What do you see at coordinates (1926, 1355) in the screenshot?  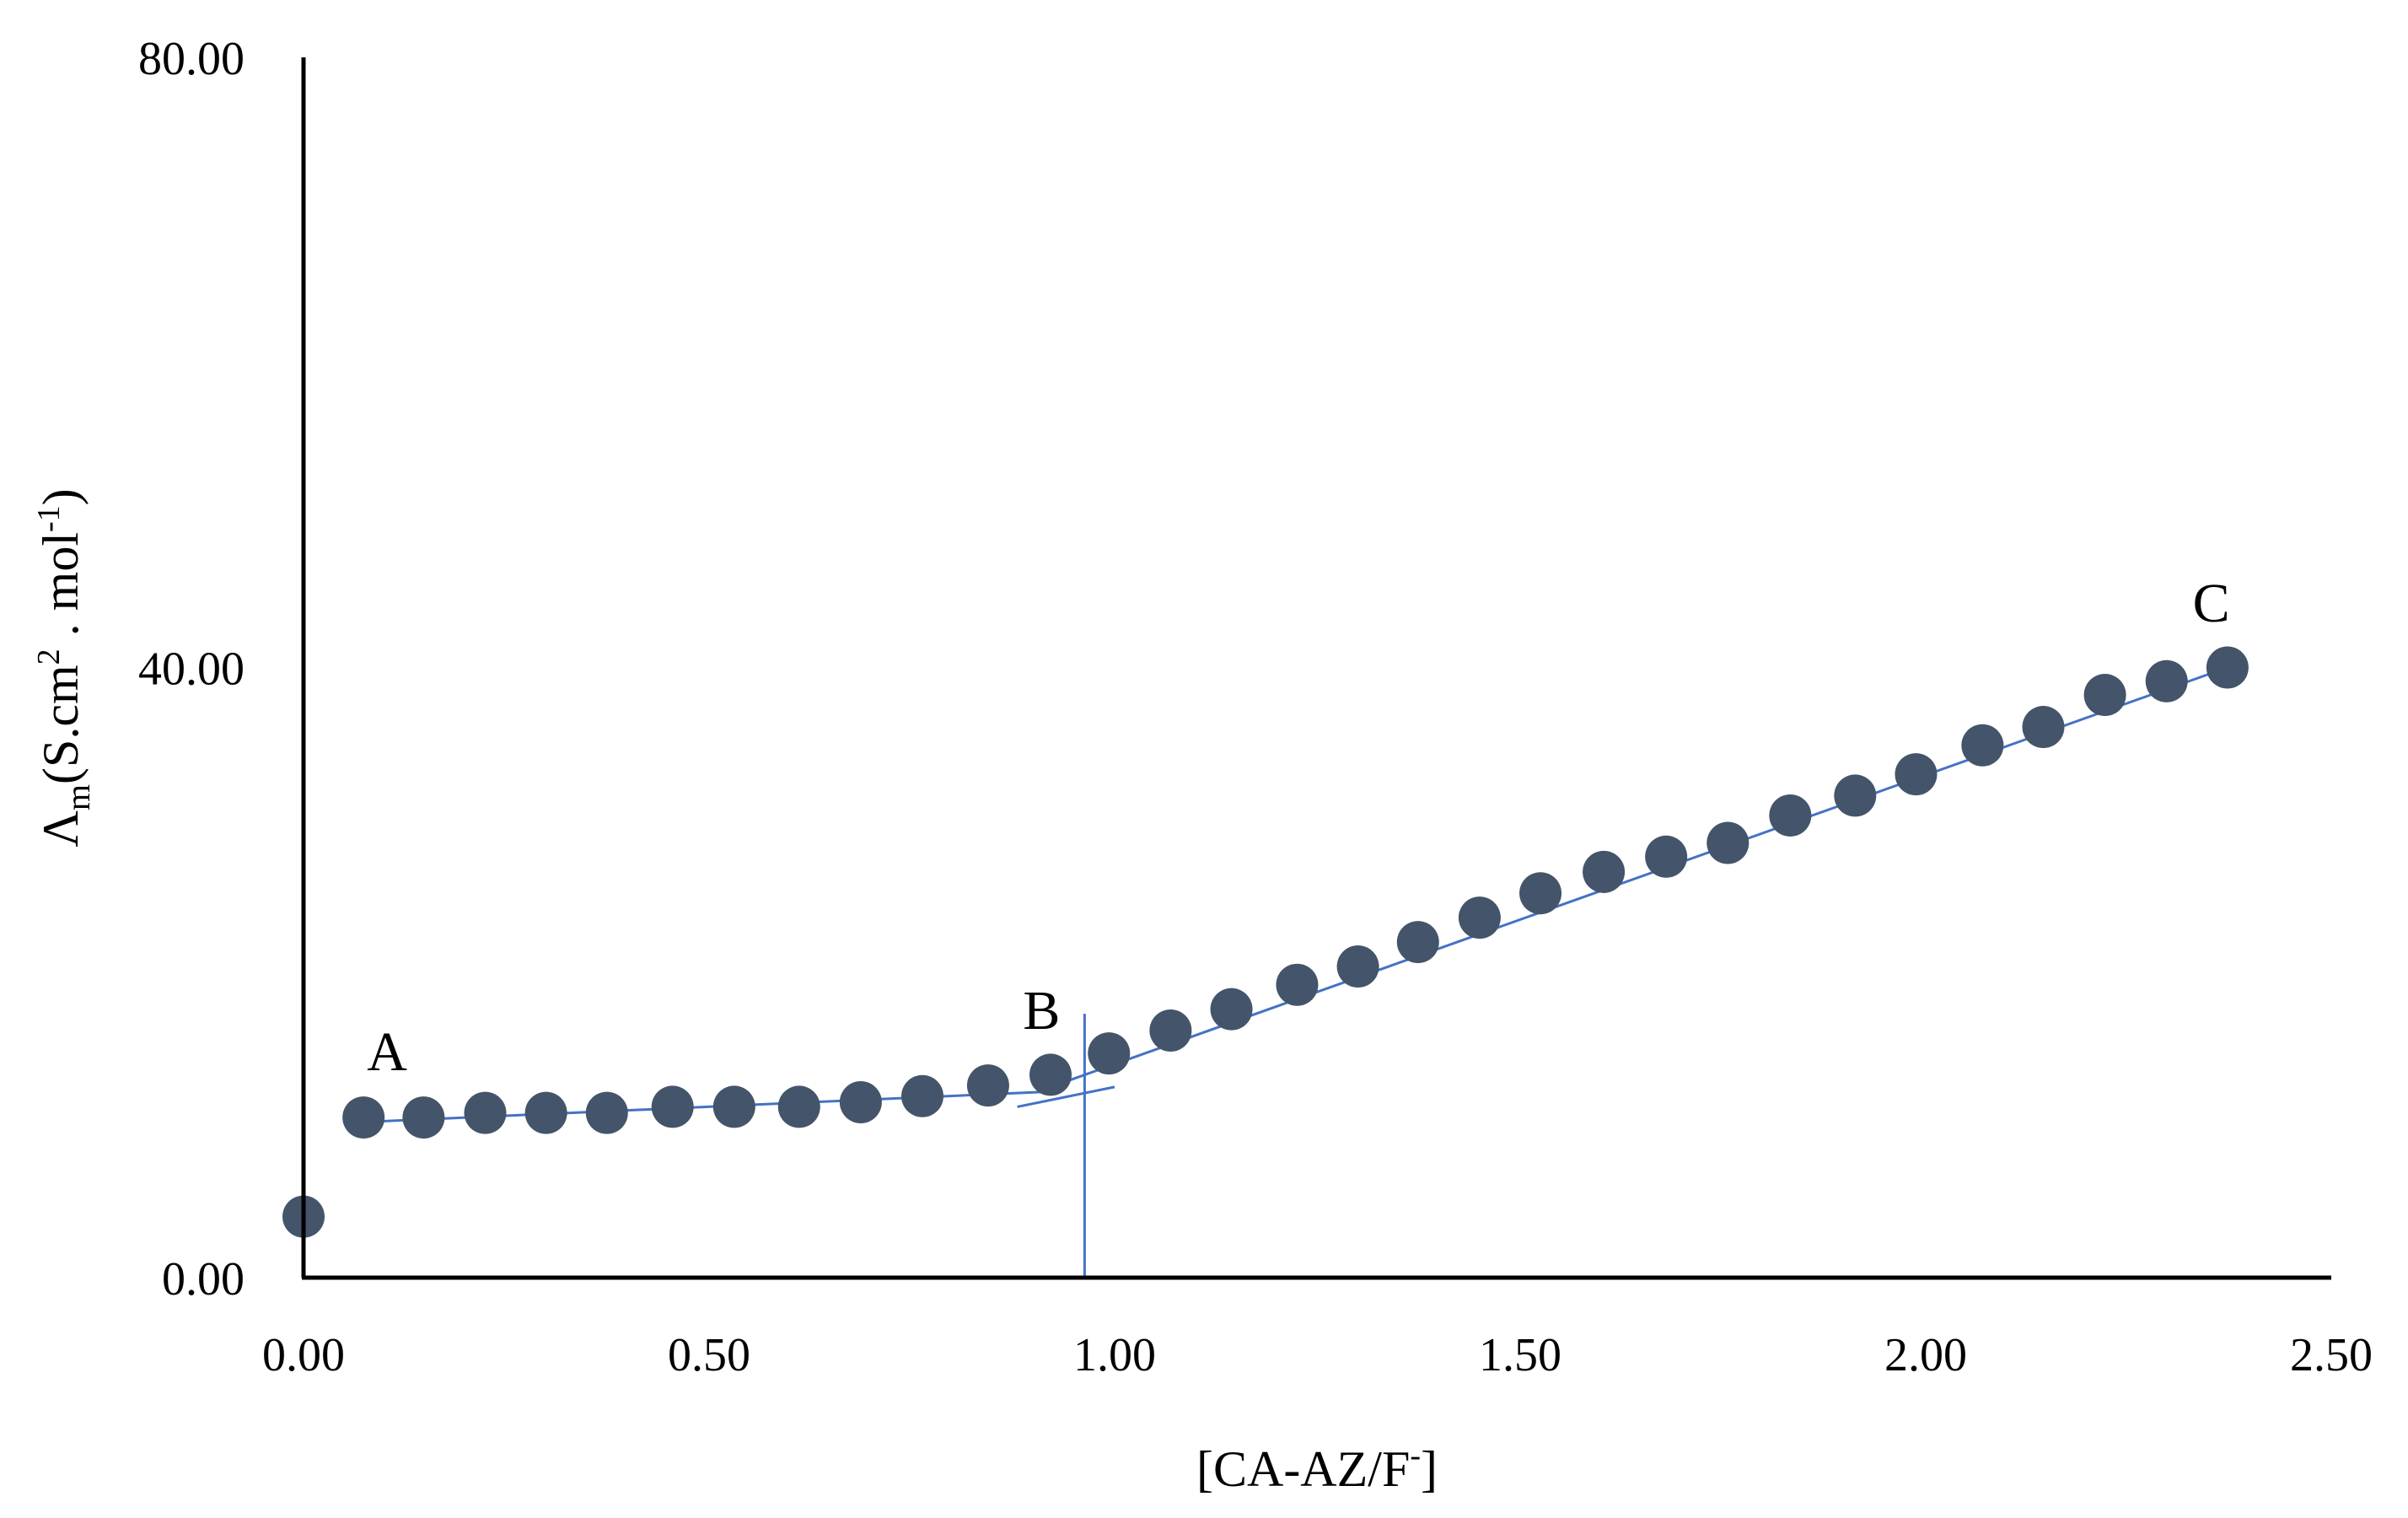 I see `x-tick-label: 2.00` at bounding box center [1926, 1355].